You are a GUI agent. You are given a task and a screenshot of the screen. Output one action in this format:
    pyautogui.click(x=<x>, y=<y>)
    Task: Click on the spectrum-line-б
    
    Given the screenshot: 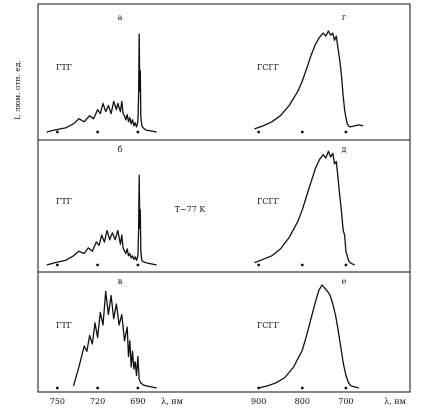 What is the action you would take?
    pyautogui.click(x=101, y=220)
    